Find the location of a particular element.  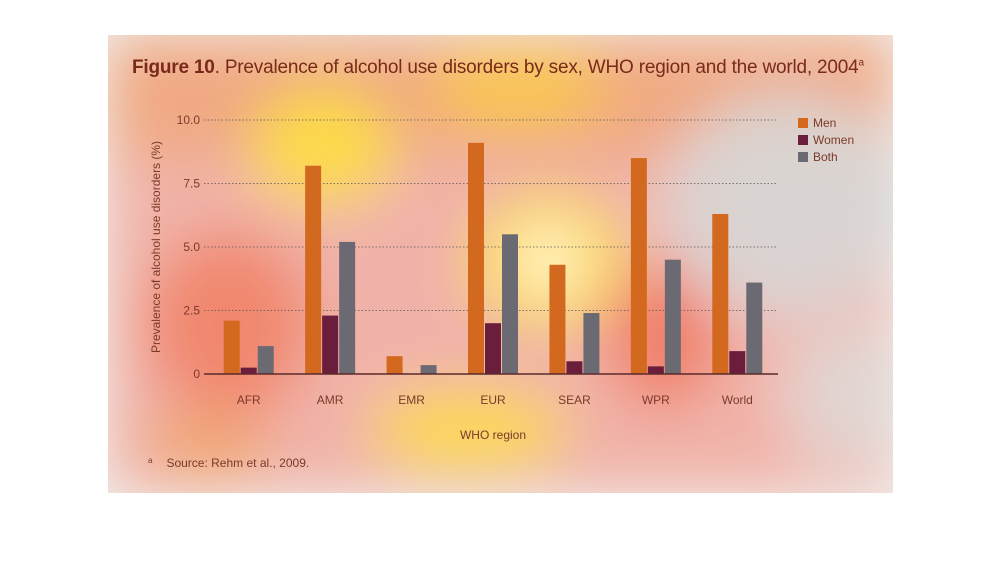

bar-both-sear is located at coordinates (591, 343).